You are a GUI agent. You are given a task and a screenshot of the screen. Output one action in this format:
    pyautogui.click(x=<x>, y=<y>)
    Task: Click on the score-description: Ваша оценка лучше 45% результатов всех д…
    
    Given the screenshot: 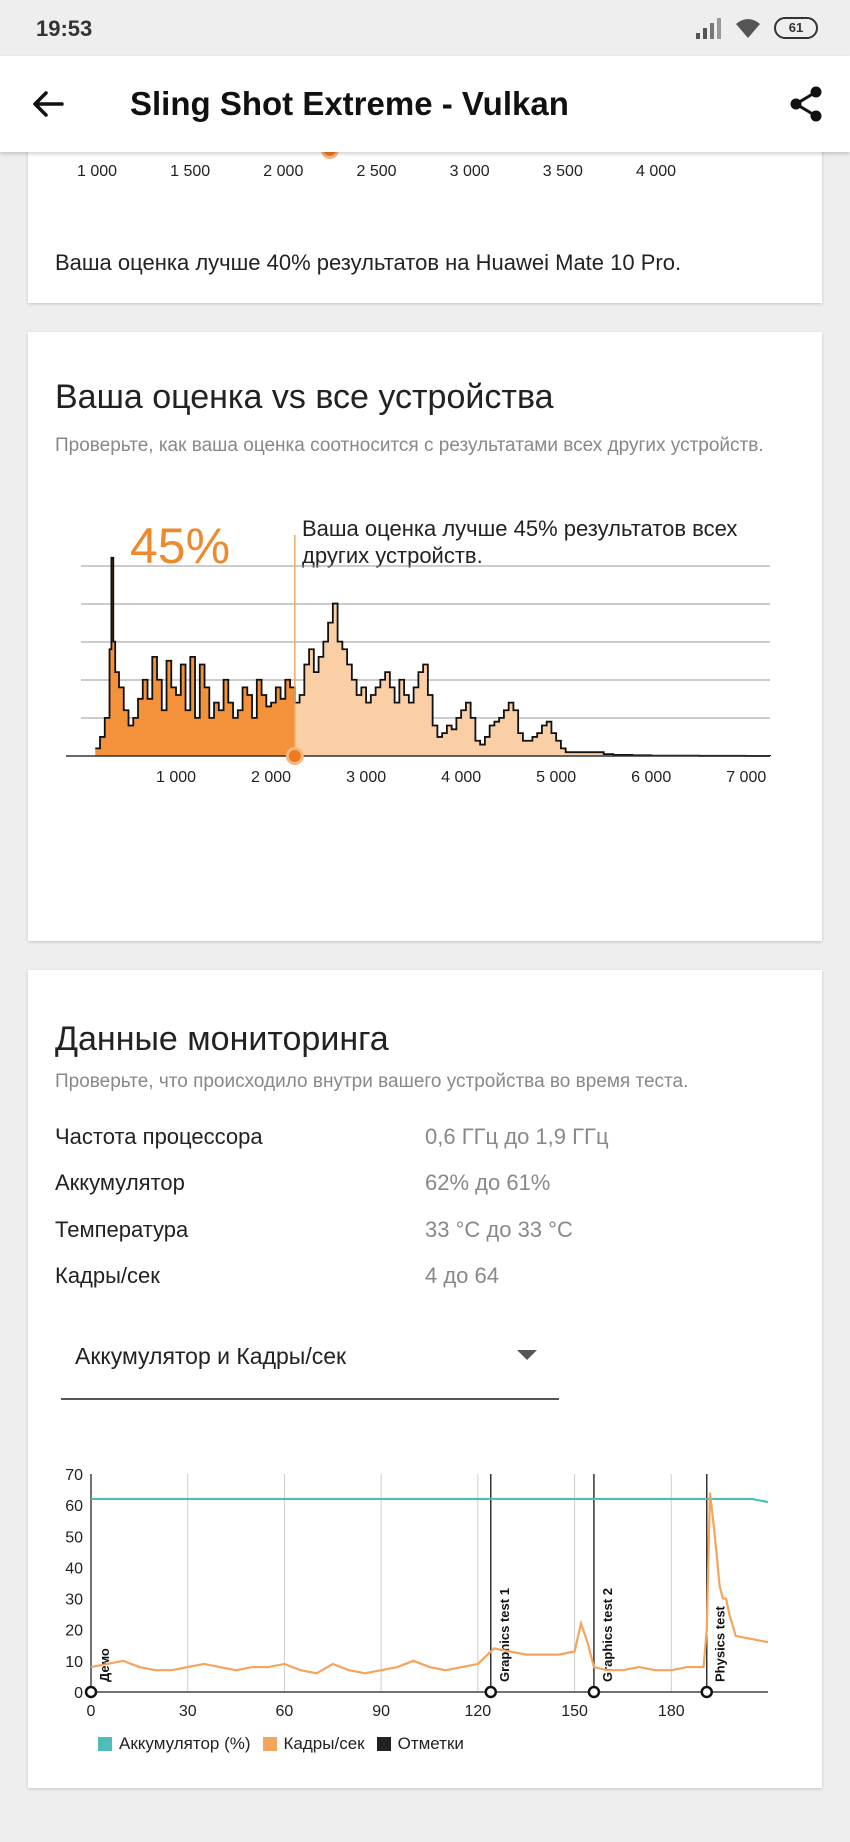 What is the action you would take?
    pyautogui.click(x=520, y=542)
    